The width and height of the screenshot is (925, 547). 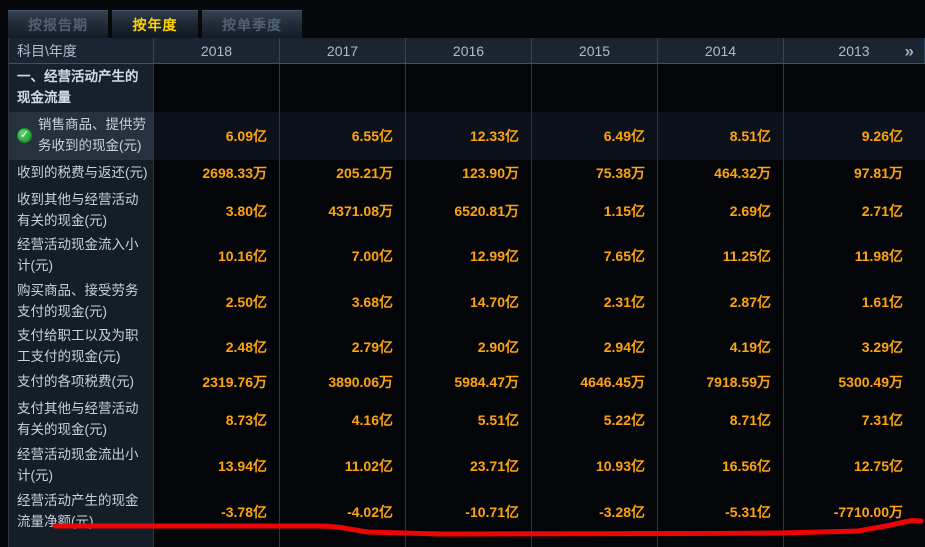 I want to click on value-cell: 23.71亿, so click(x=469, y=466).